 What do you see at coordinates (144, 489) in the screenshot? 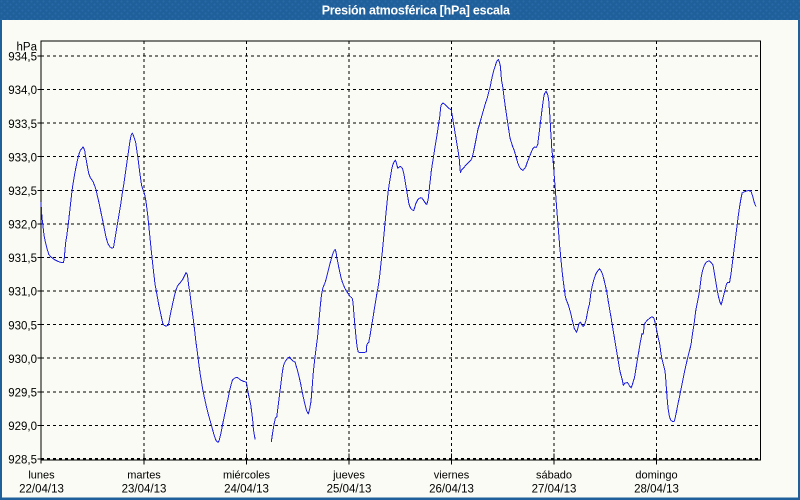
I see `svg-text: 23/04/13` at bounding box center [144, 489].